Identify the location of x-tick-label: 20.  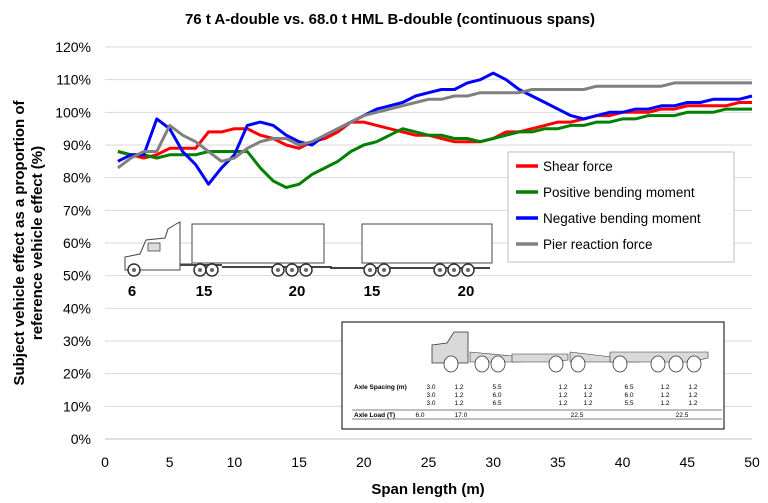
(364, 462).